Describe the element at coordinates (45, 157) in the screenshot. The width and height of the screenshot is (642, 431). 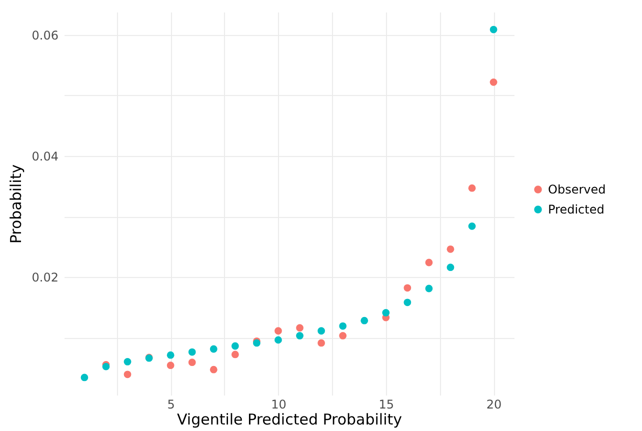
I see `y-tick-label: 0.04` at that location.